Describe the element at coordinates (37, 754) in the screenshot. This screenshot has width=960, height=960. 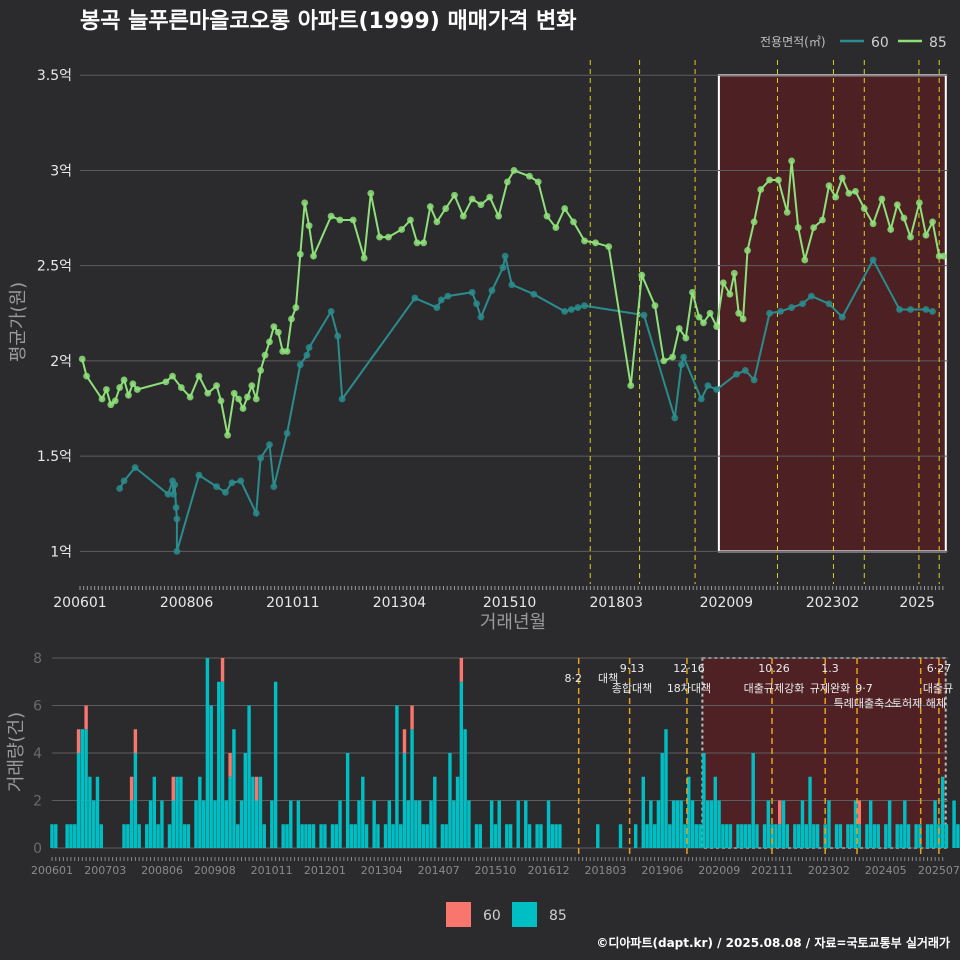
I see `y-tick-label-bottom: 4` at that location.